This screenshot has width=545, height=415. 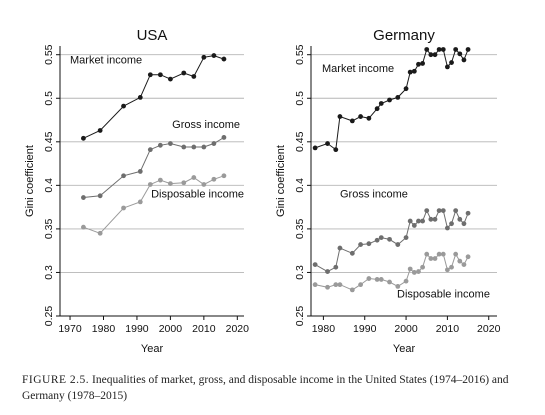 What do you see at coordinates (300, 54) in the screenshot?
I see `germany-y-tick-label: 0.55` at bounding box center [300, 54].